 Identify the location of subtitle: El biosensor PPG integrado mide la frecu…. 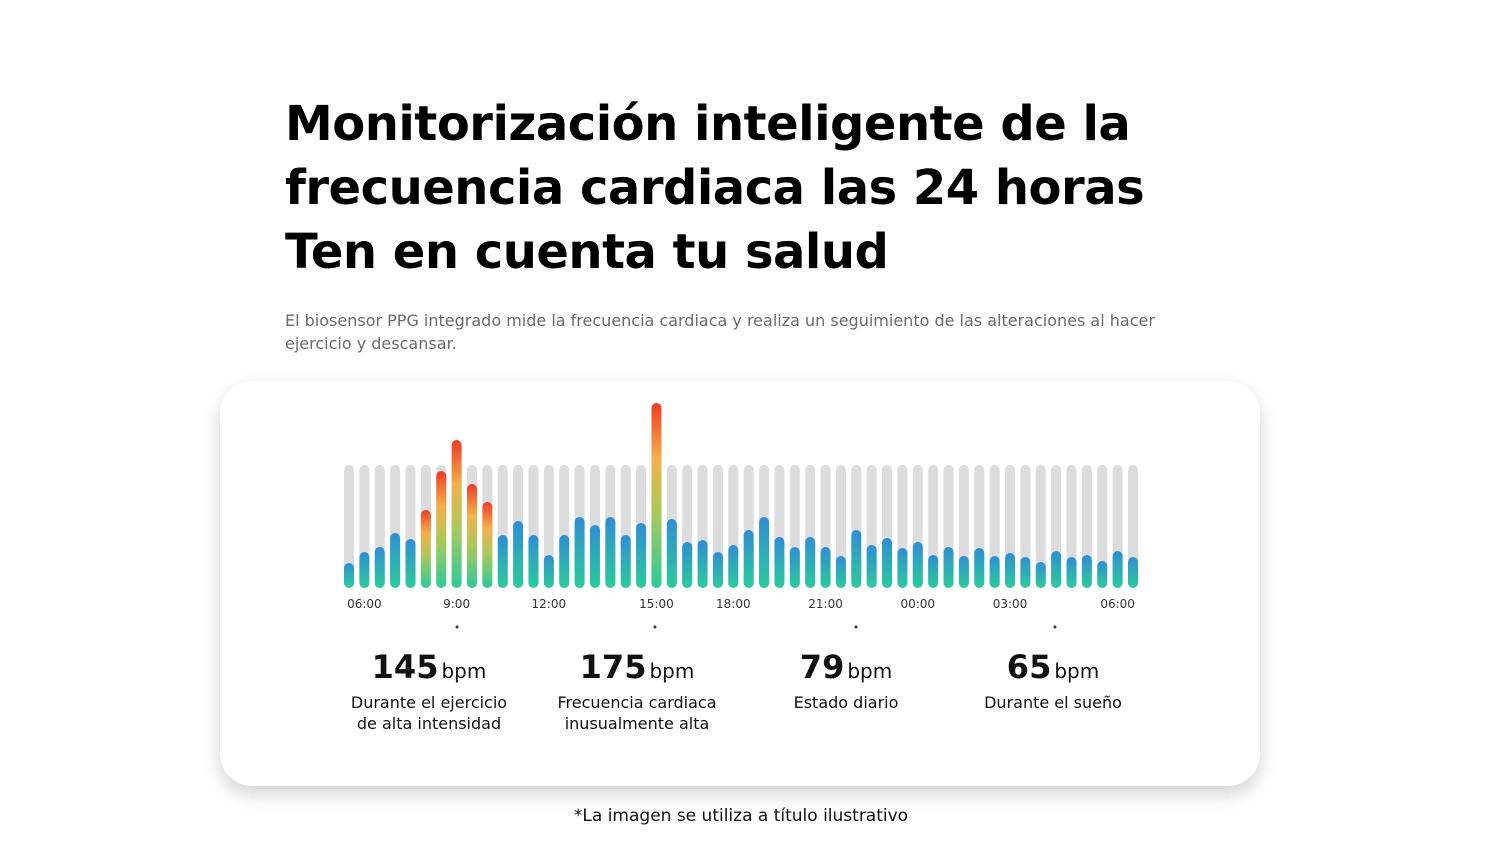
(720, 332).